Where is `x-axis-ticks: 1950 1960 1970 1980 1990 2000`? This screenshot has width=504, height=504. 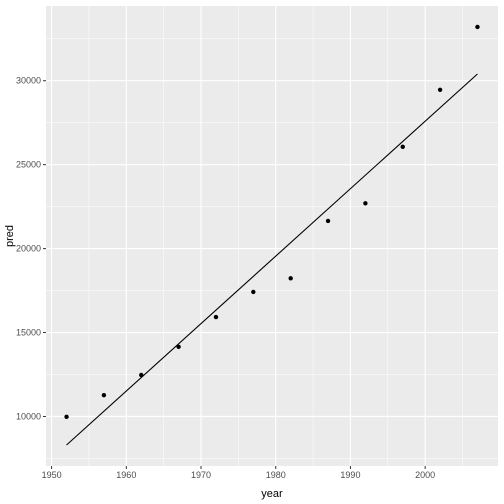 x-axis-ticks: 1950 1960 1970 1980 1990 2000 is located at coordinates (238, 473).